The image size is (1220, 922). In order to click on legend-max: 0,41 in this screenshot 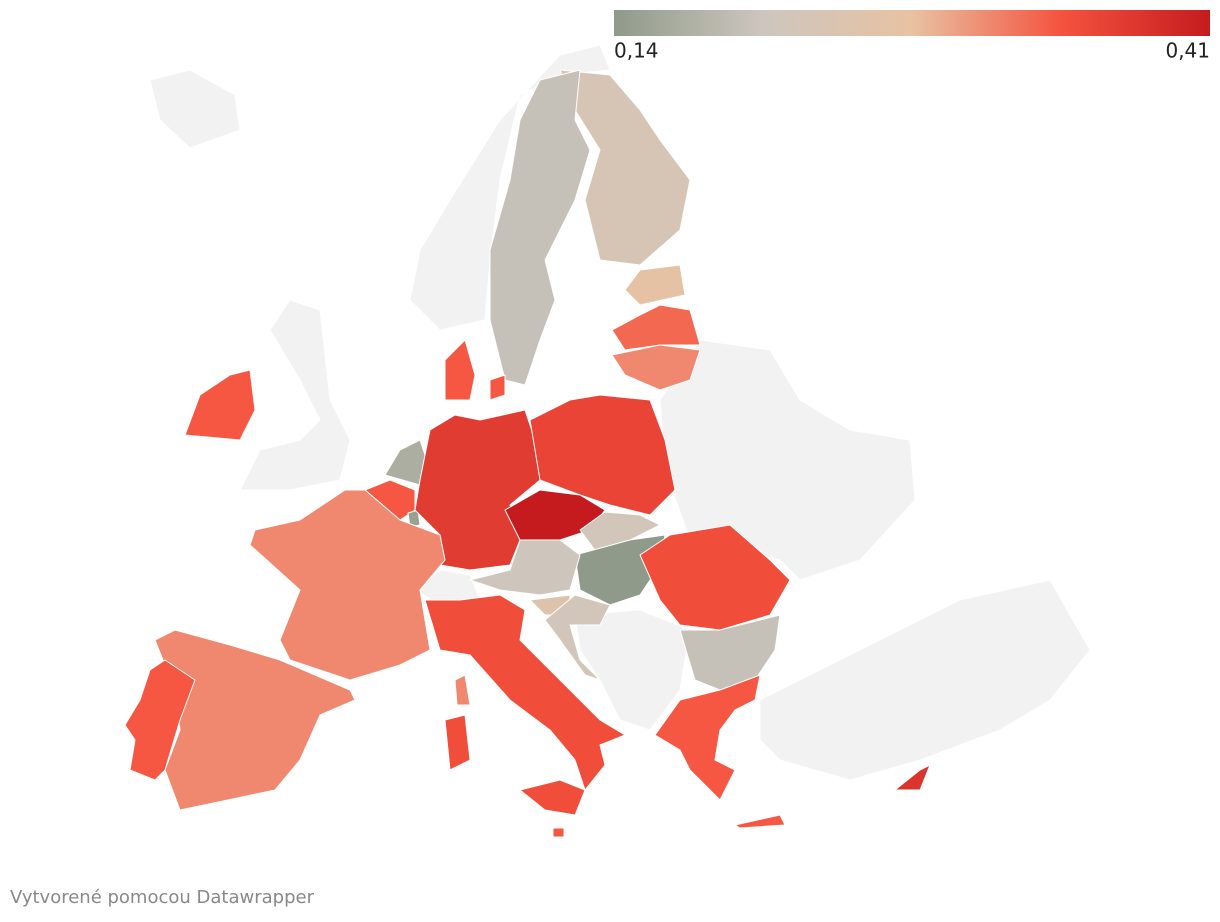, I will do `click(1187, 51)`.